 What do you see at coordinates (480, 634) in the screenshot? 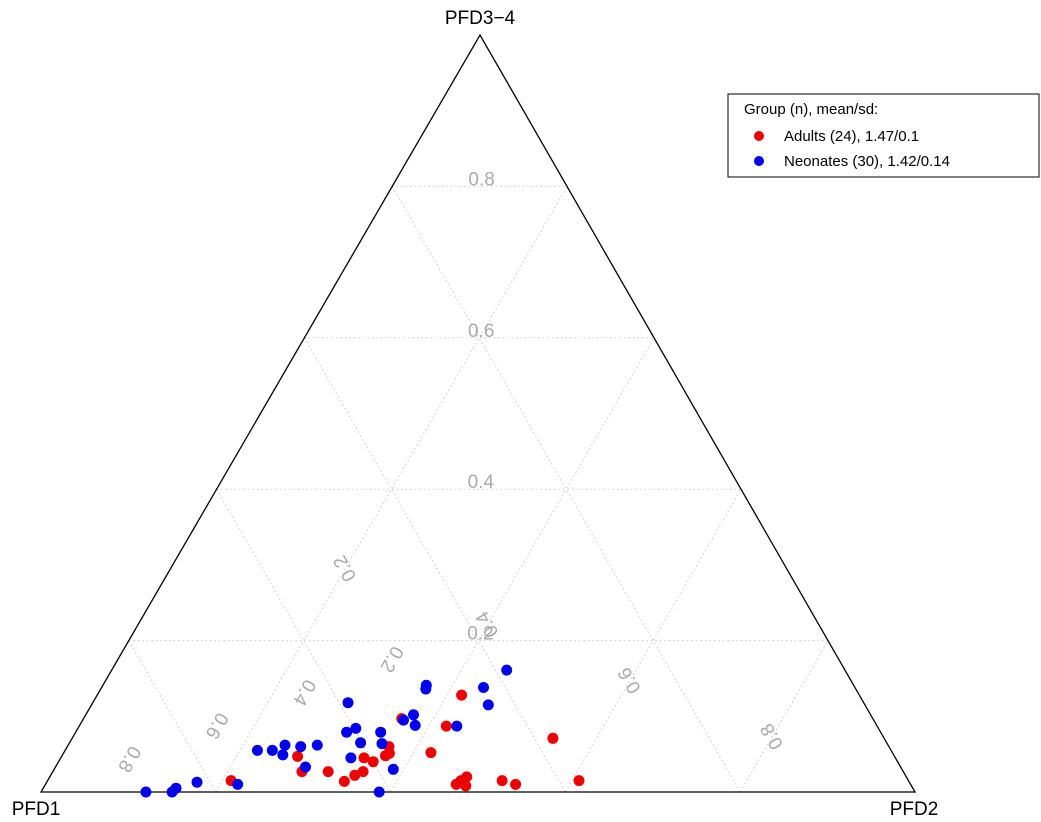
I see `tick-label-top-axis: 0.2` at bounding box center [480, 634].